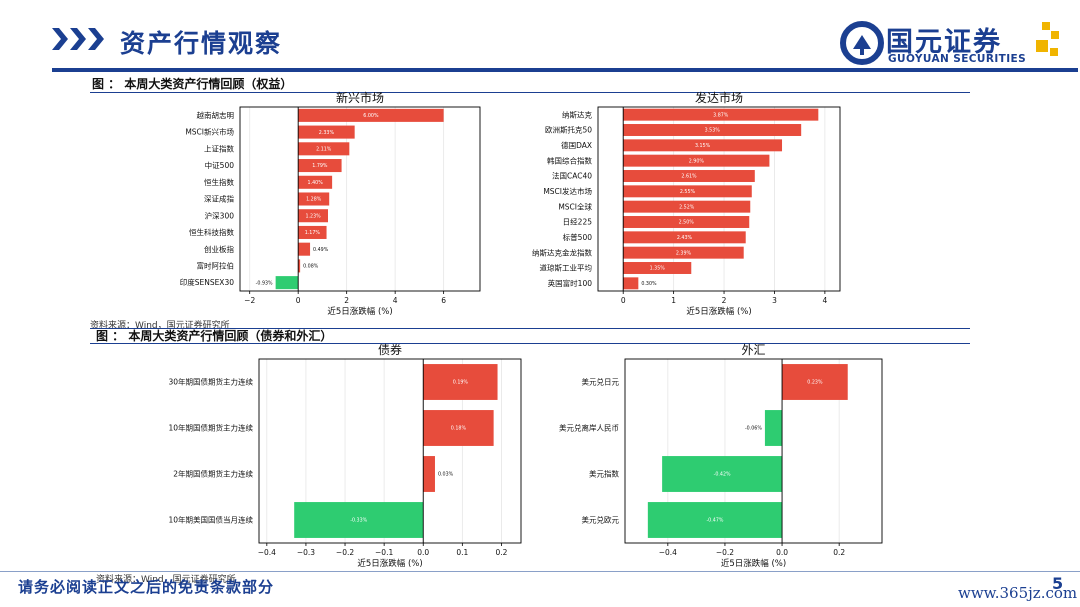 This screenshot has height=607, width=1080. I want to click on category-label: 道琼斯工业平均, so click(566, 268).